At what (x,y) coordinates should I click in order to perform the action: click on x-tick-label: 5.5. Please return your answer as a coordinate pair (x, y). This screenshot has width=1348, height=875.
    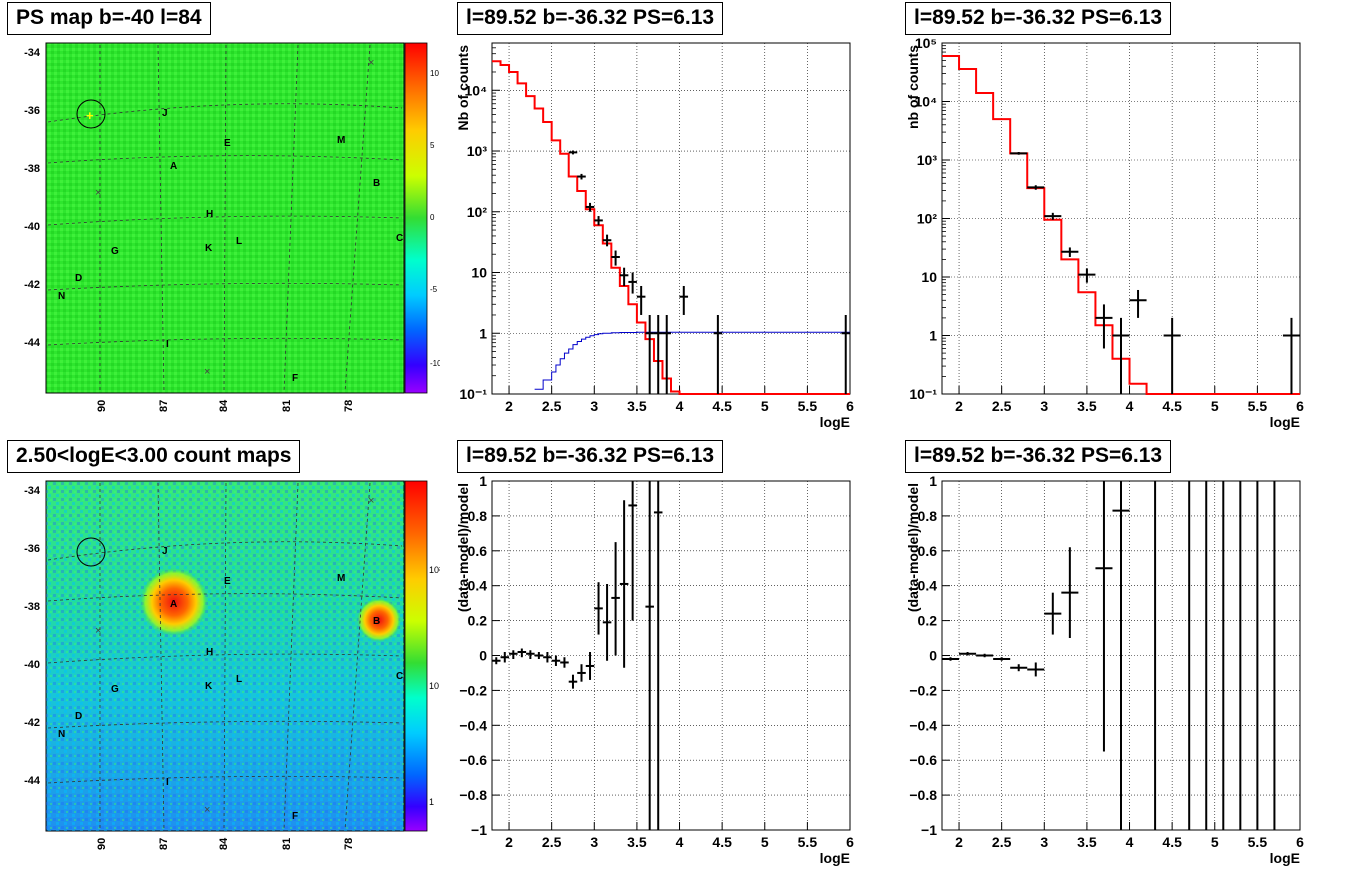
    Looking at the image, I should click on (808, 406).